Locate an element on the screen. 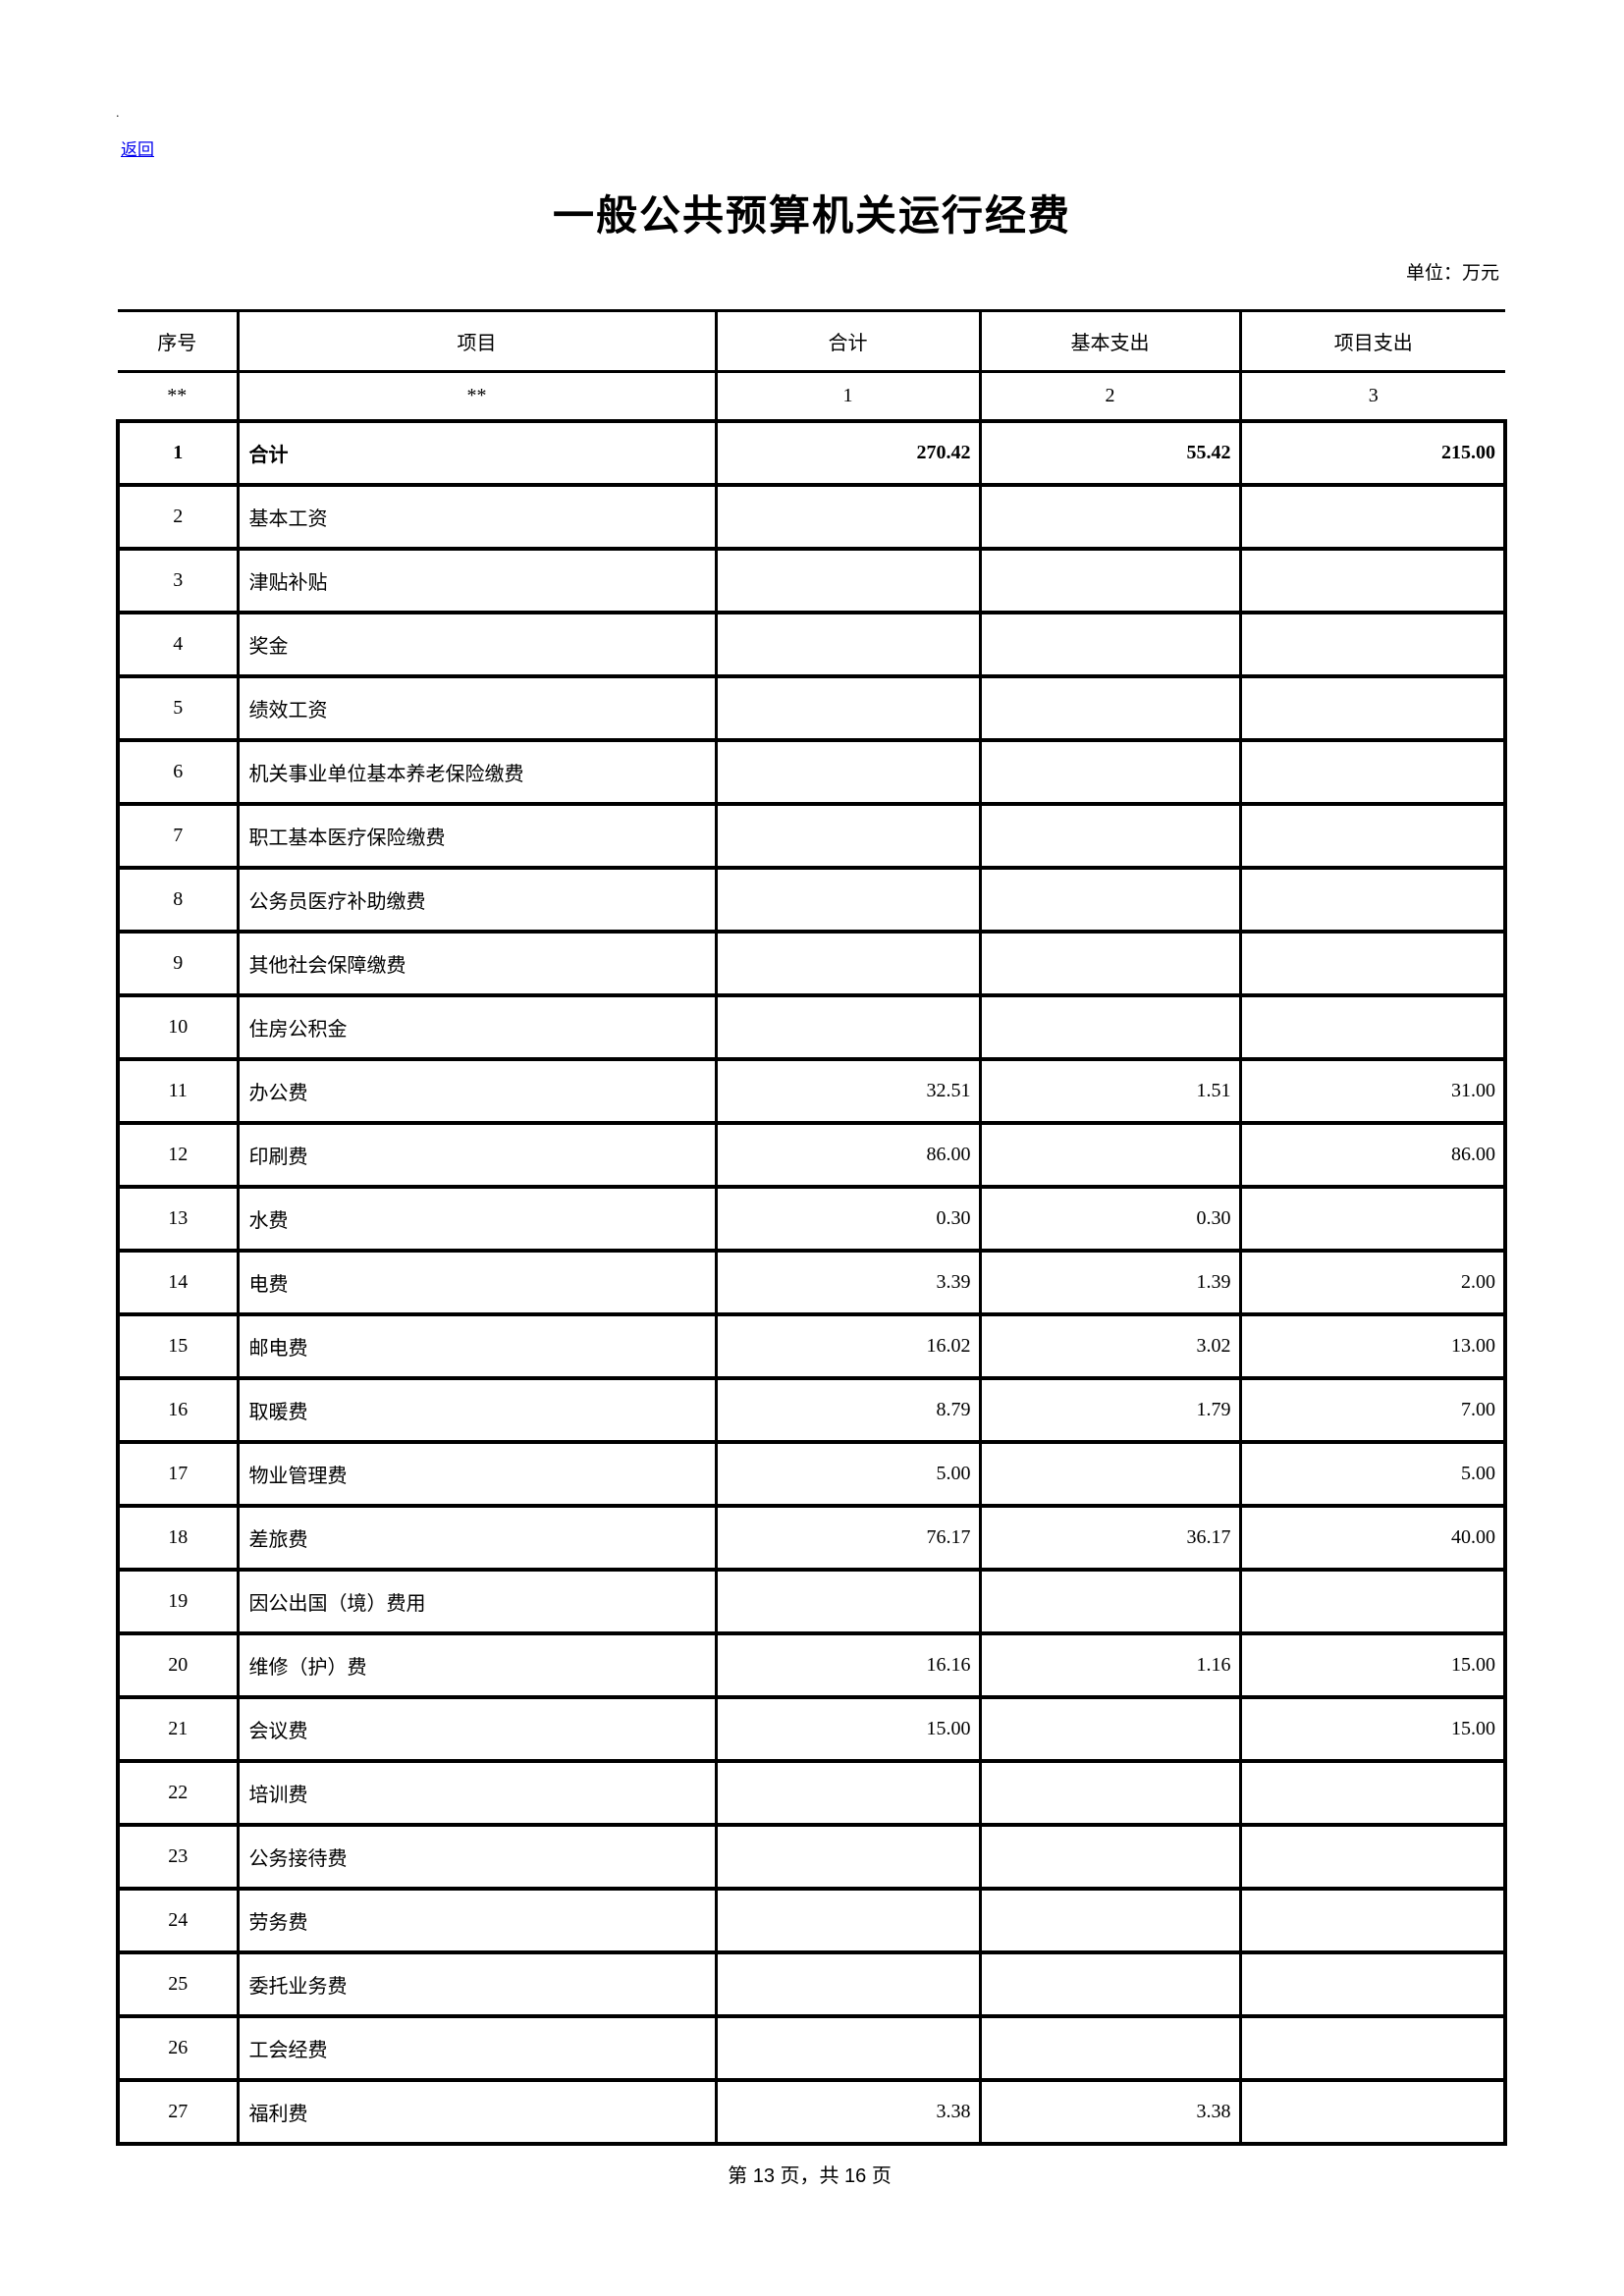  item-name-cell: 委托业务费 is located at coordinates (477, 1983).